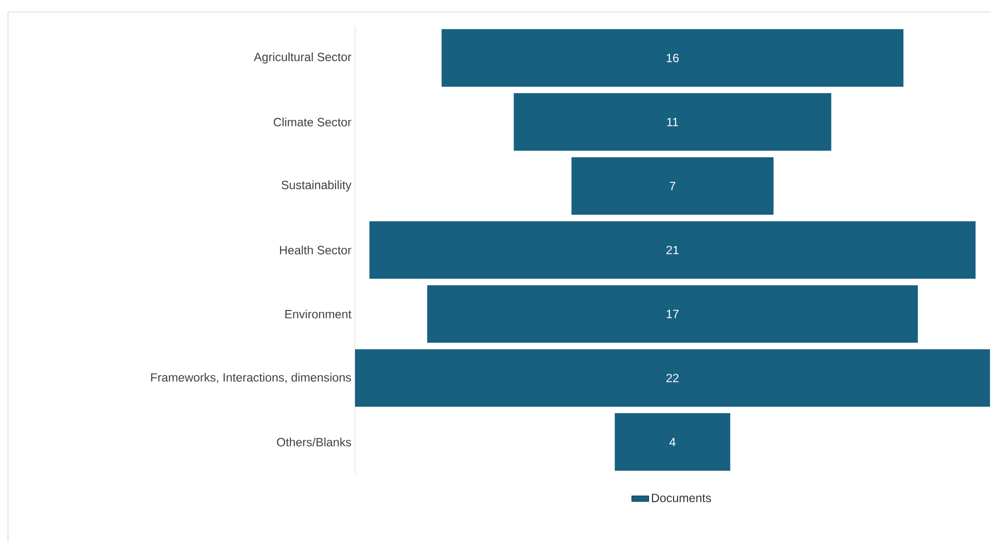 The width and height of the screenshot is (991, 542). Describe the element at coordinates (318, 314) in the screenshot. I see `category-label: Environment` at that location.